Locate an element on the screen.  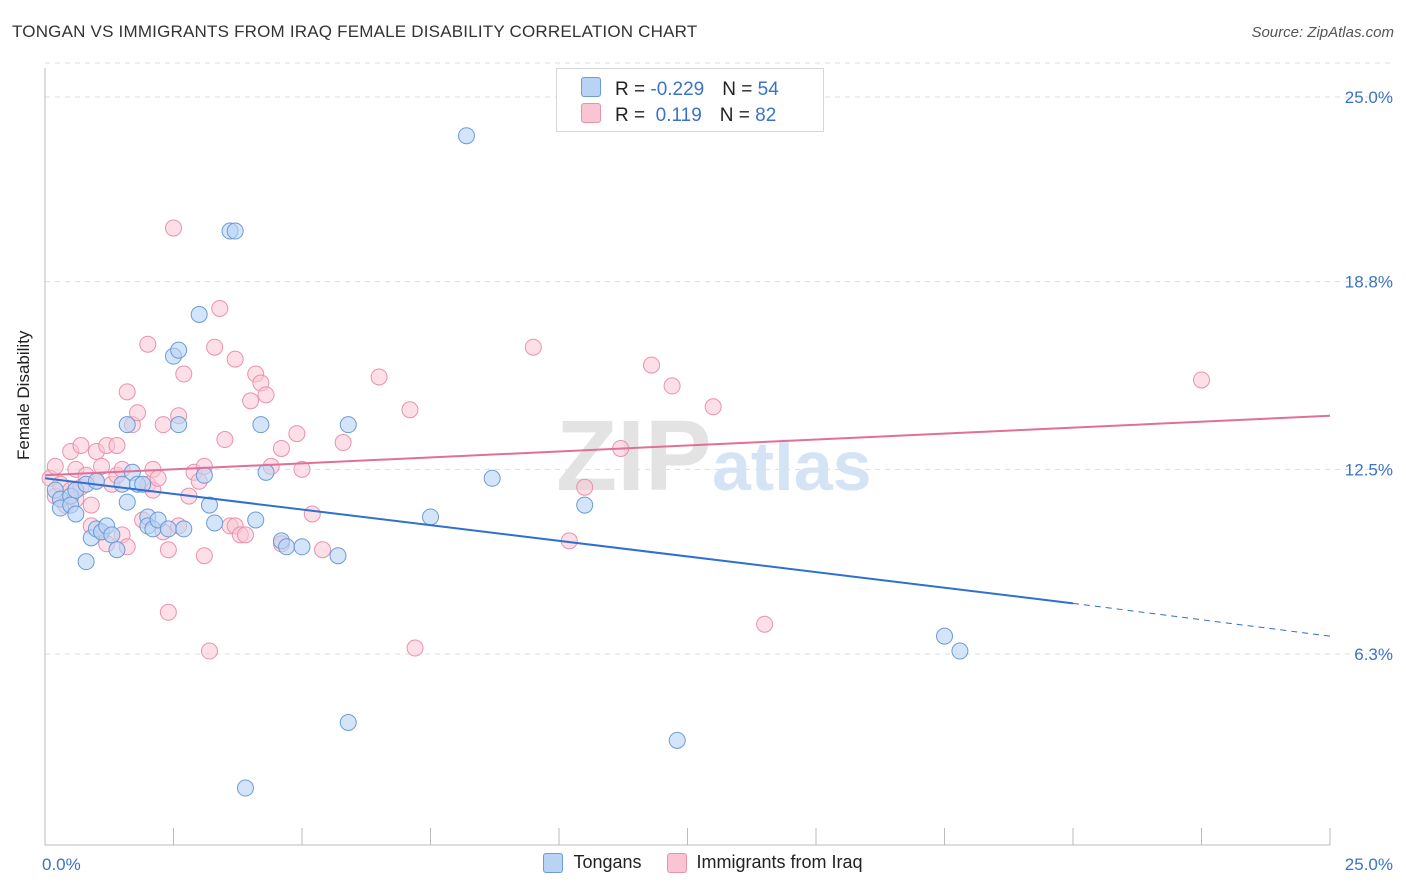
legend-row-iraq: R = 0.119 N = 82 is located at coordinates (678, 115).